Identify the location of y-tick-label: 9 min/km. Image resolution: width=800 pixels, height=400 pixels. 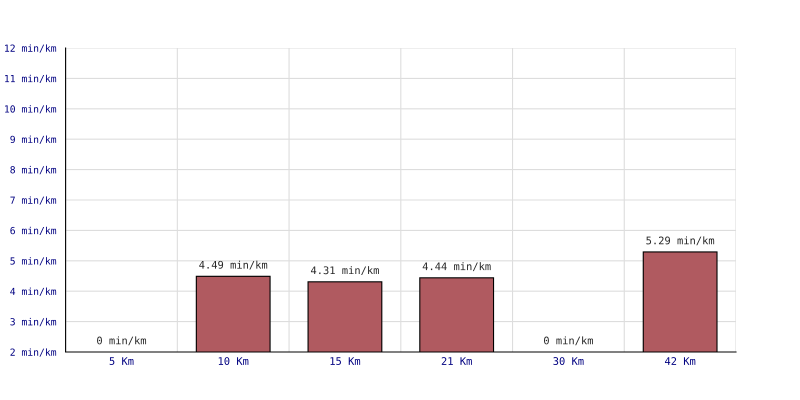
(33, 140).